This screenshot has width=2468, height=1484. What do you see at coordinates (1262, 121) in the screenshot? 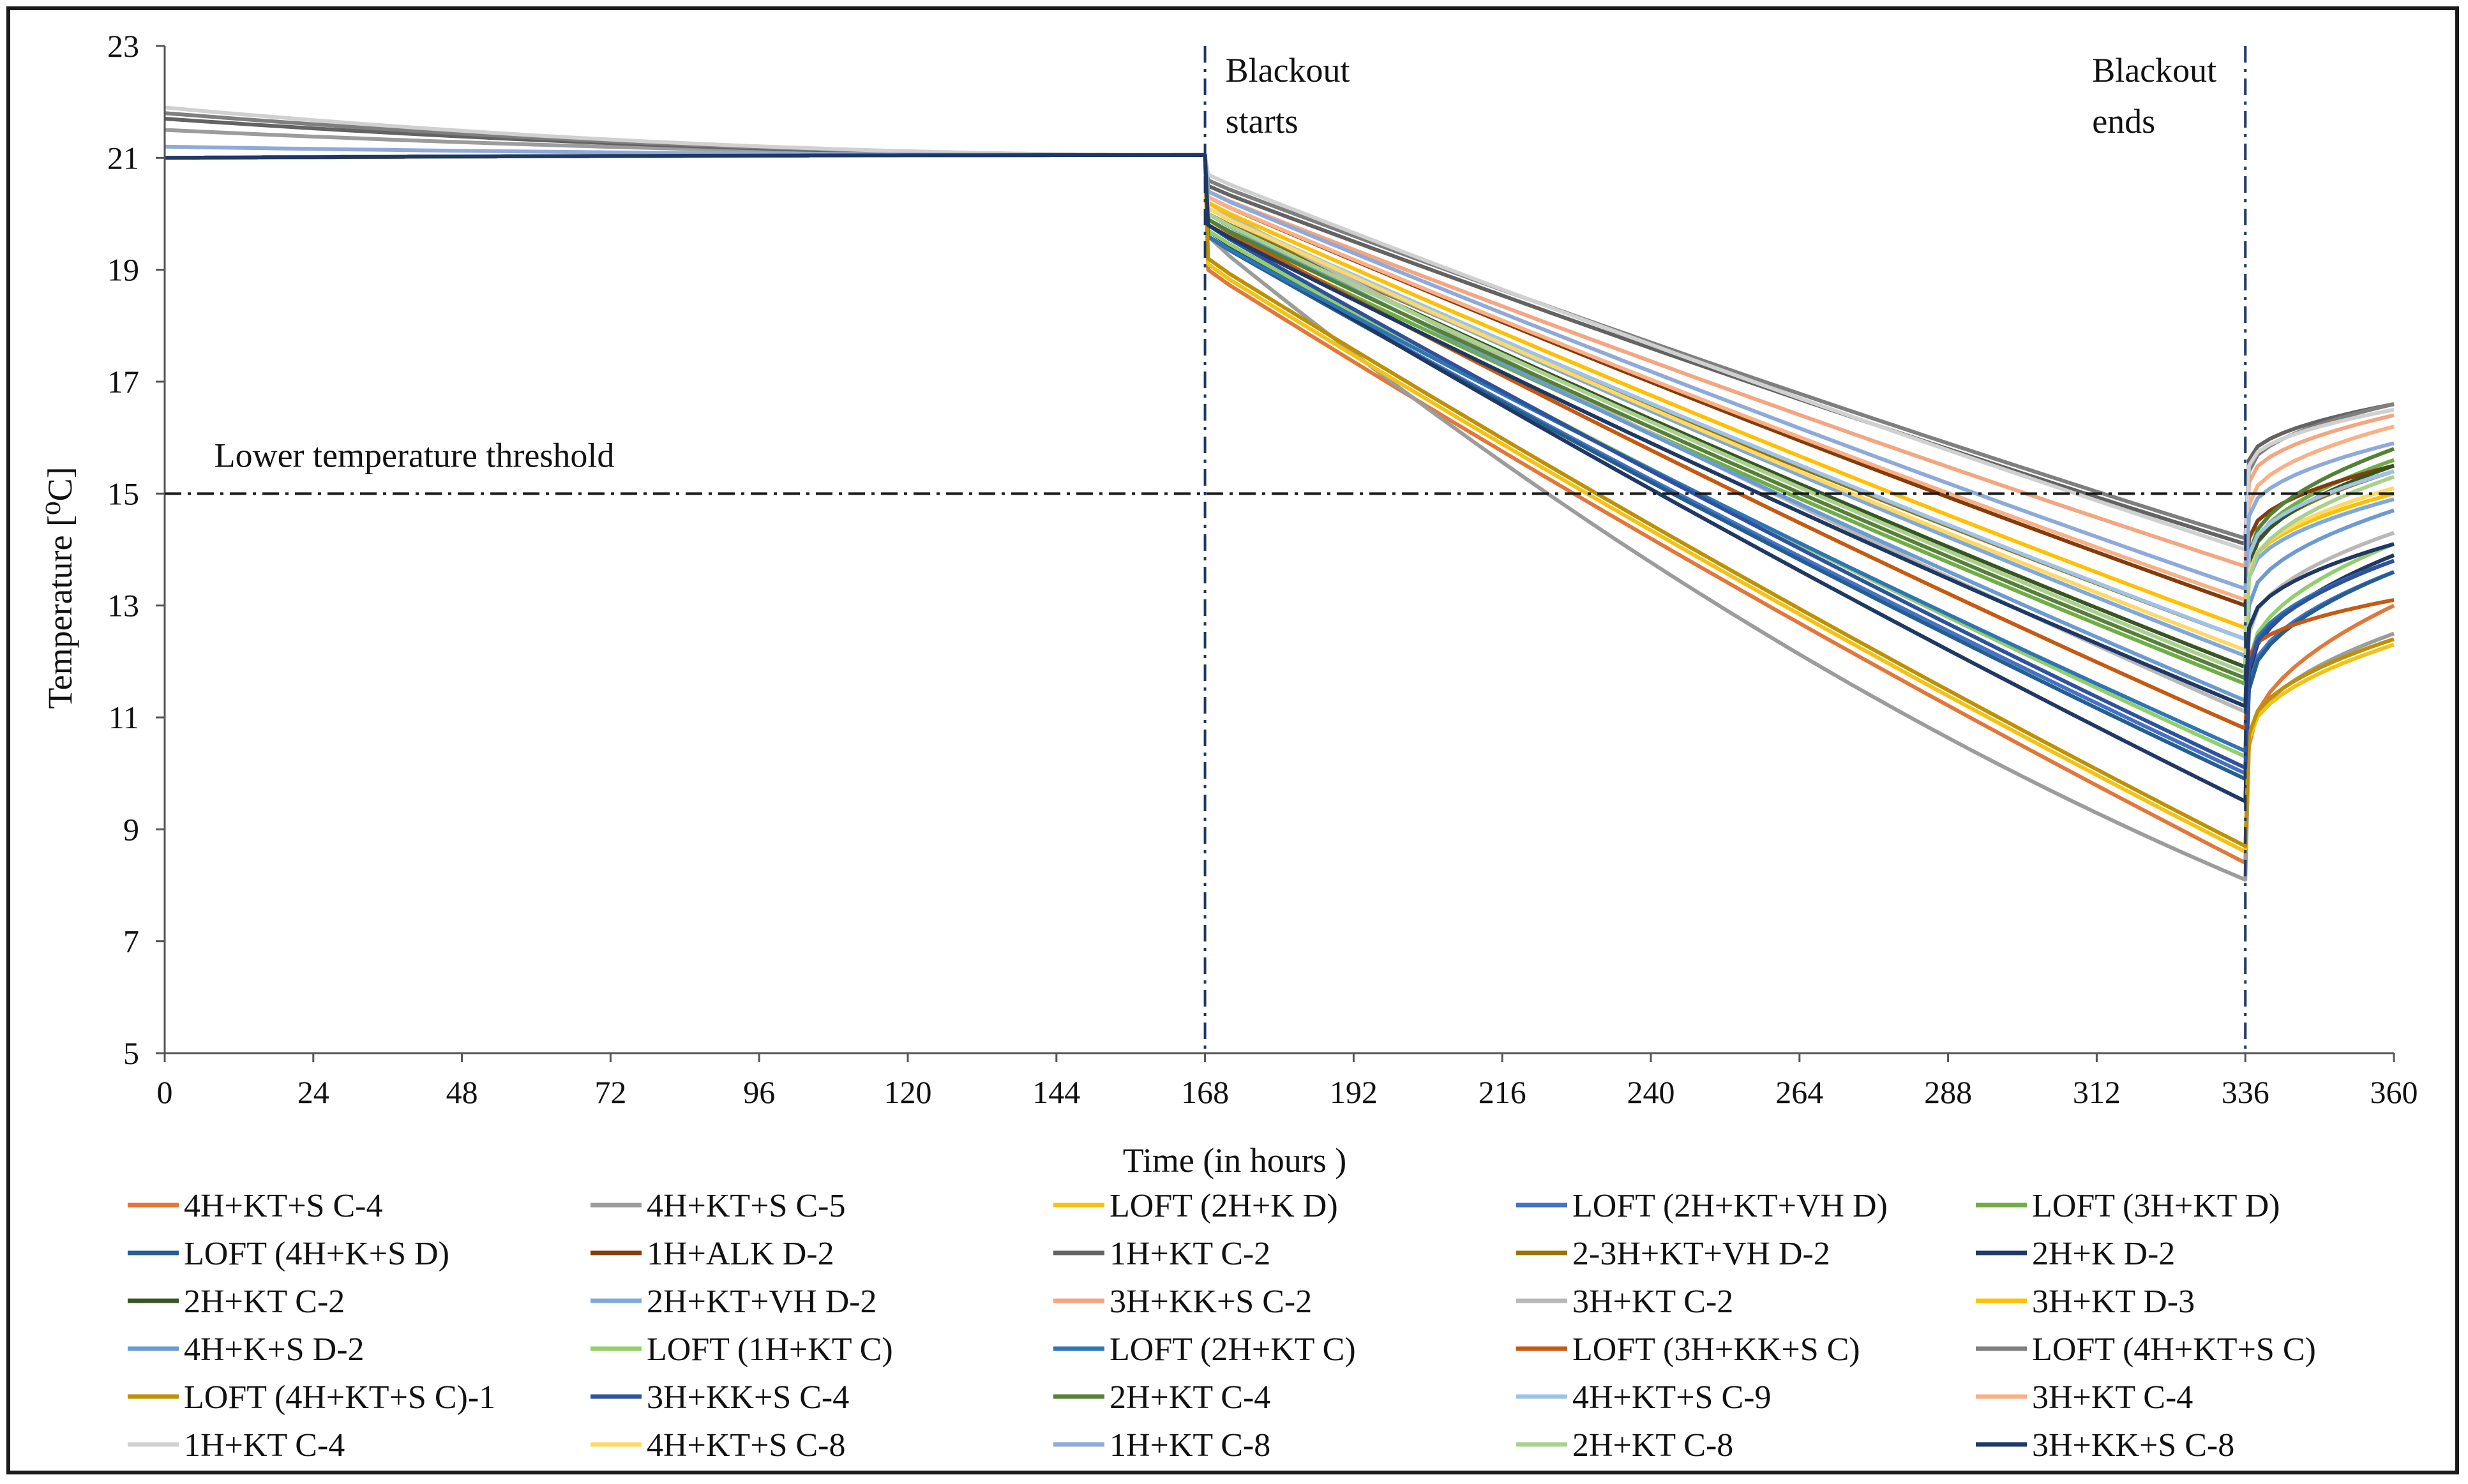
I see `event-label-line2: starts` at bounding box center [1262, 121].